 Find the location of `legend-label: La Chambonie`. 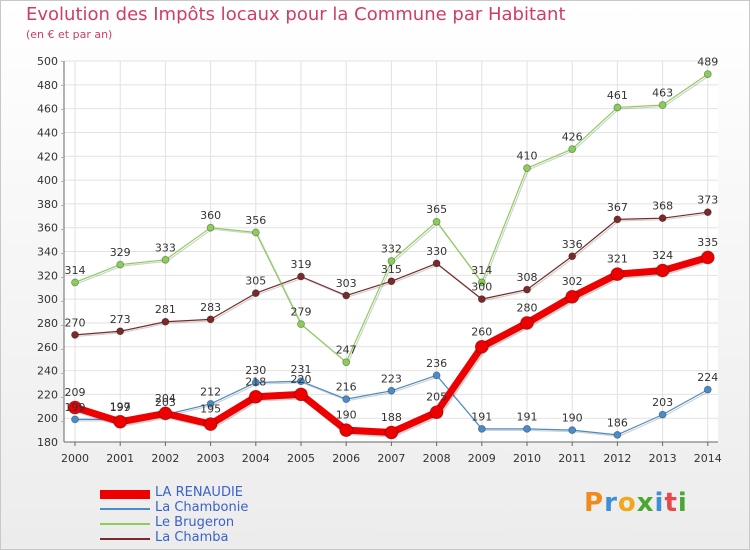

legend-label: La Chambonie is located at coordinates (202, 507).